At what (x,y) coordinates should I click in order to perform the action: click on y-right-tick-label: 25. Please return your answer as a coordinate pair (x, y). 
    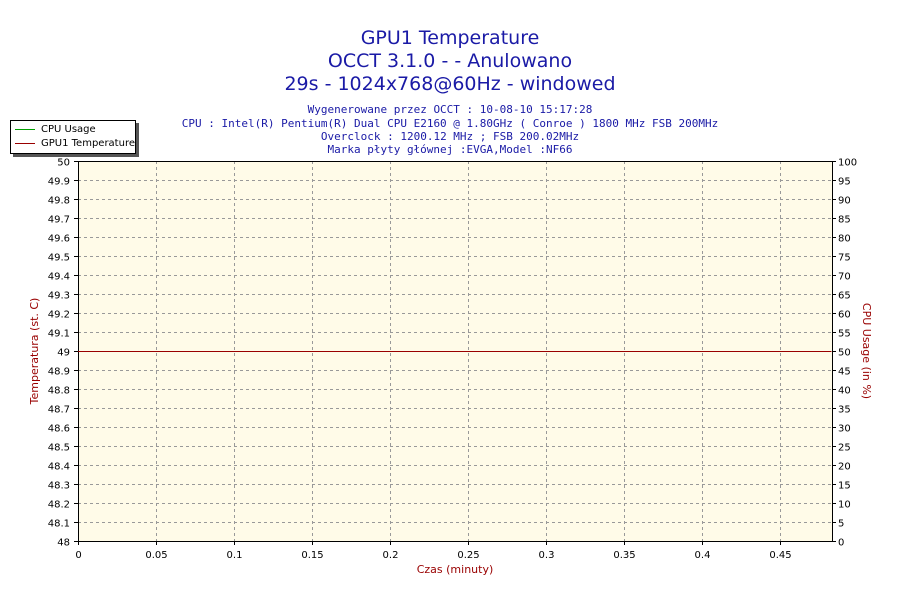
    Looking at the image, I should click on (844, 448).